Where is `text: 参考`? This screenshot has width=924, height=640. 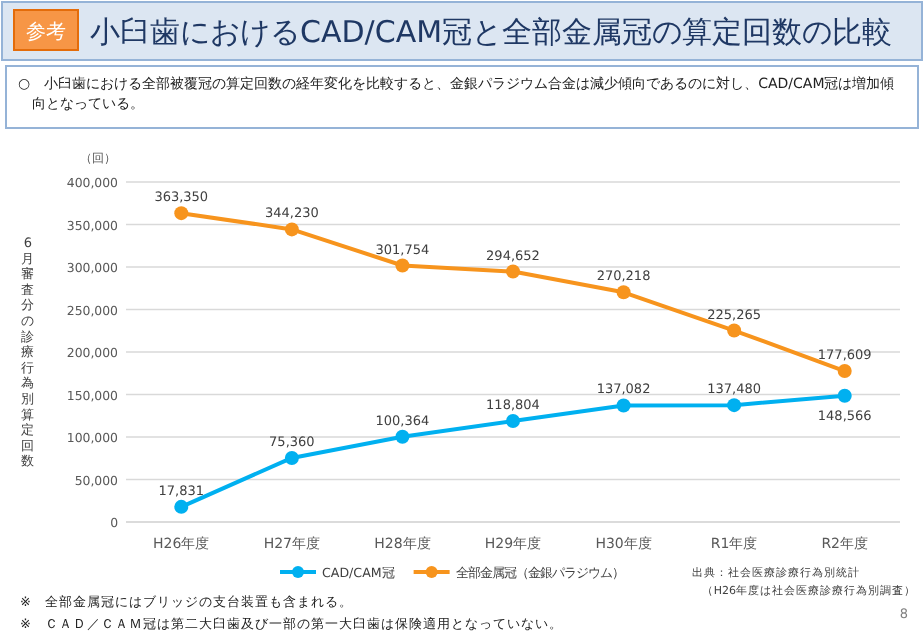
text: 参考 is located at coordinates (46, 32).